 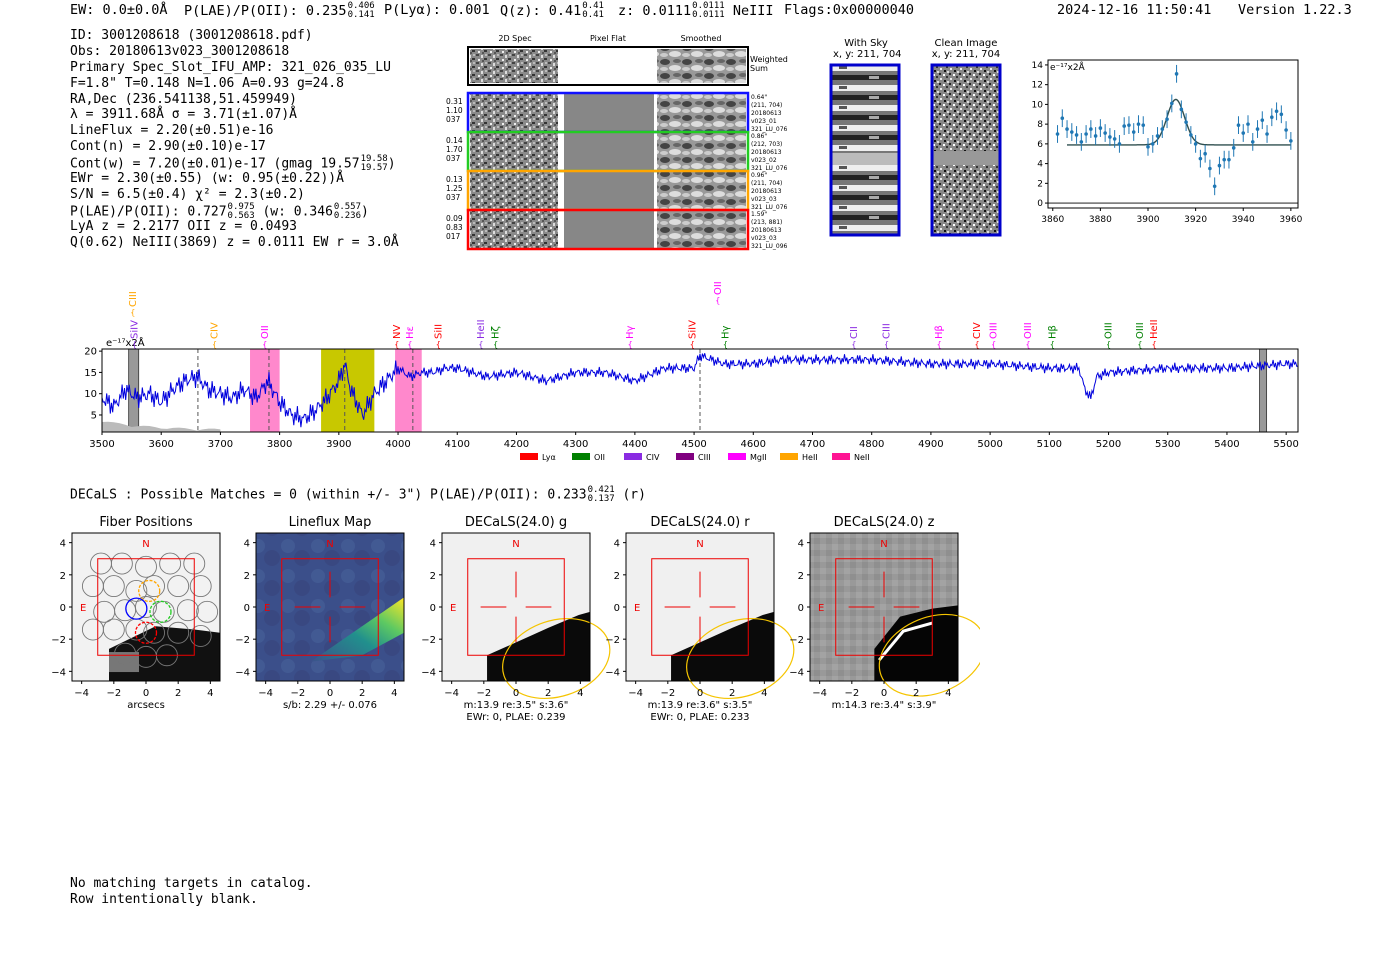 I want to click on cutout-right-label: 0.96", so click(x=759, y=175).